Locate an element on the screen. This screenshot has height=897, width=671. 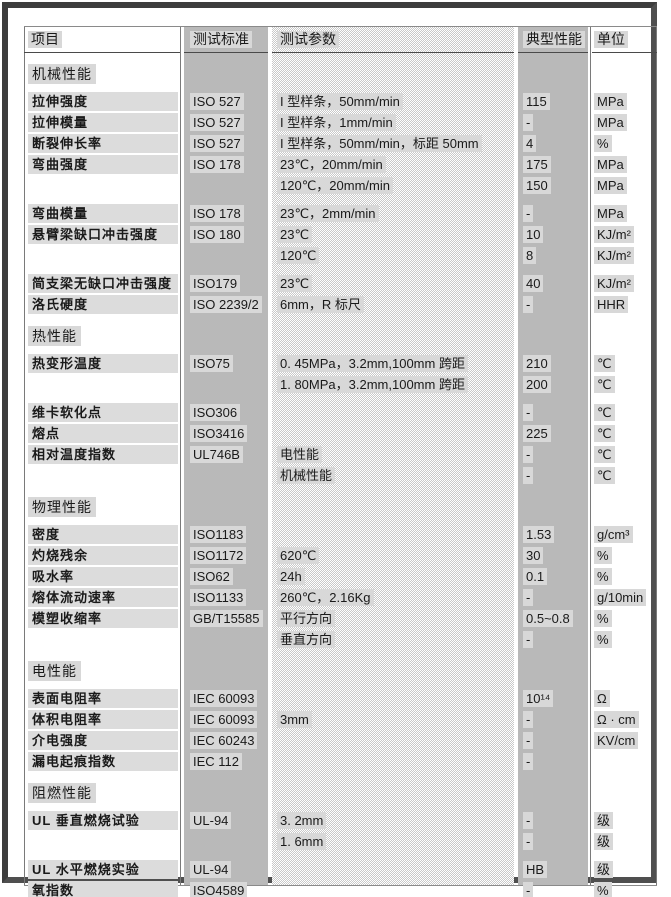
item-cell: 维卡软化点 is located at coordinates (102, 412).